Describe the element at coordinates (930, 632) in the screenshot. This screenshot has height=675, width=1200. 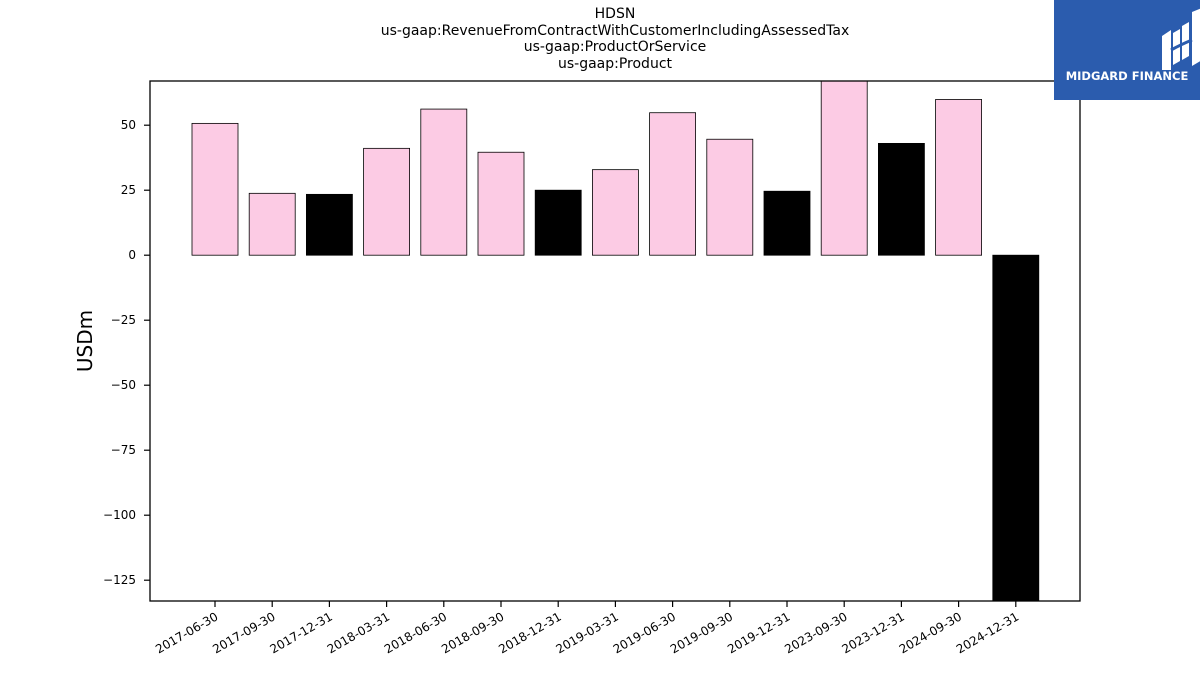
I see `x-tick-label: 2024-09-30` at that location.